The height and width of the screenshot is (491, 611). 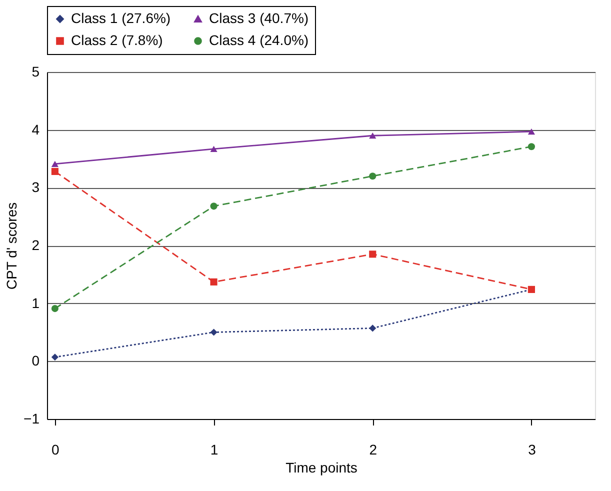 I want to click on x-tick-label: 3, so click(x=532, y=450).